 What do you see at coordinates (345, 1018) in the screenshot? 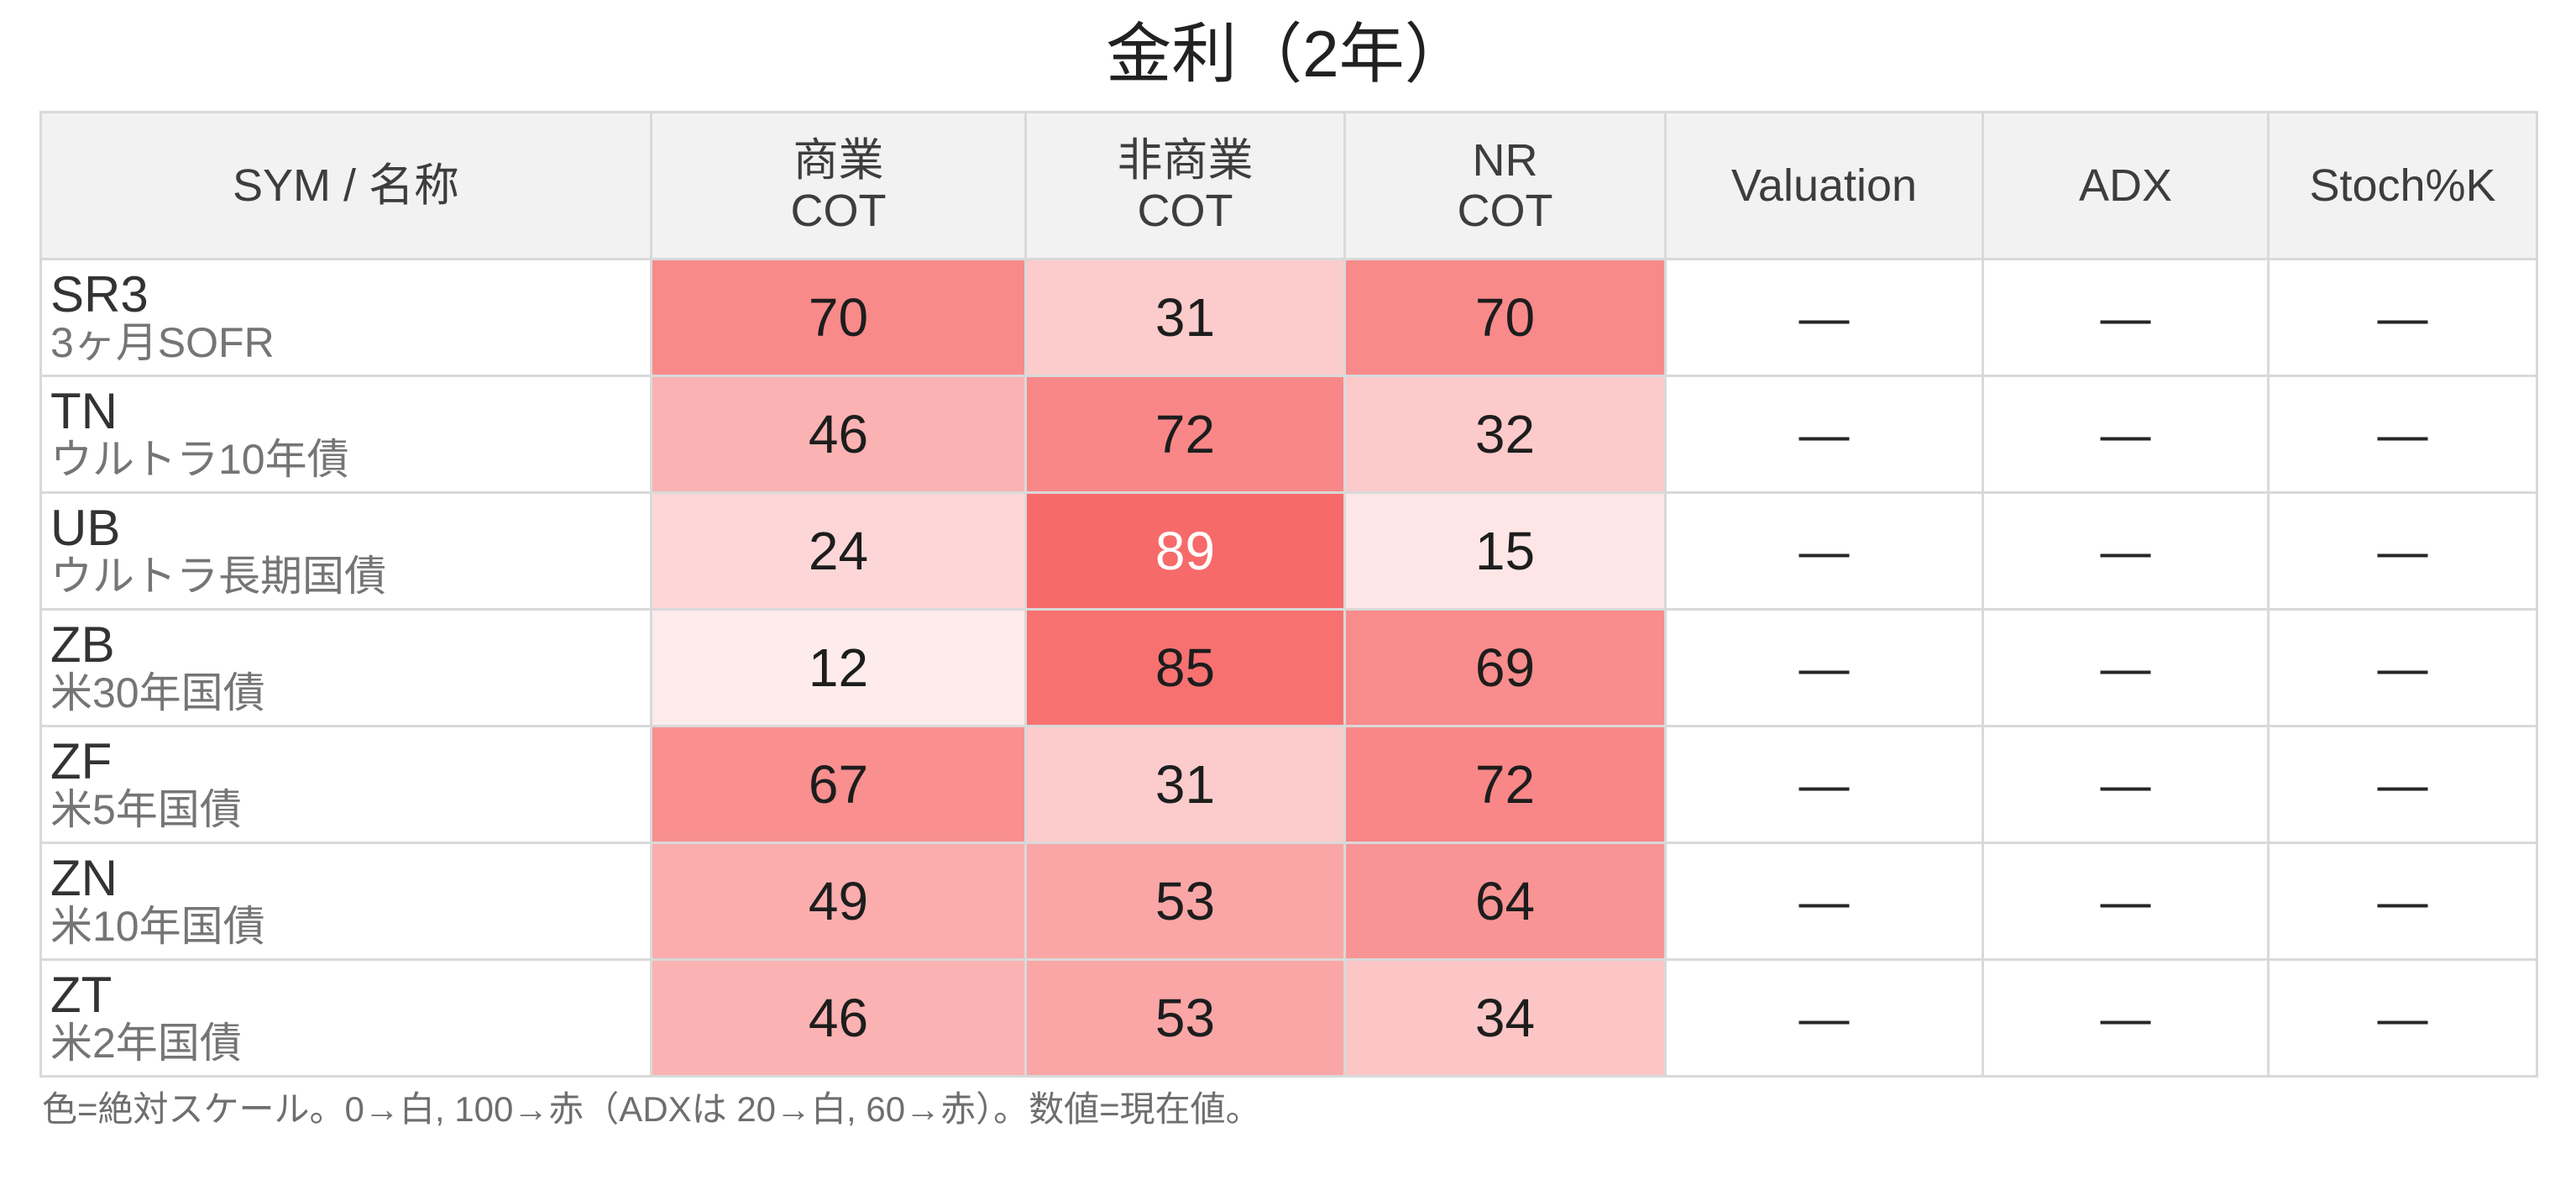
I see `symbol-cell: ZT 米2年国債` at bounding box center [345, 1018].